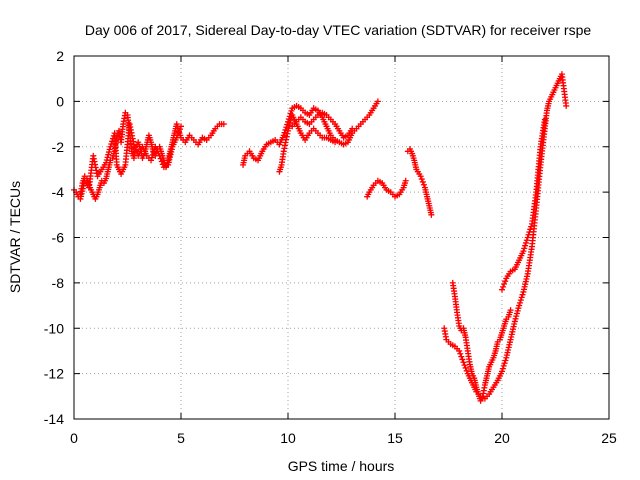  What do you see at coordinates (60, 56) in the screenshot?
I see `y-tick-label: 2` at bounding box center [60, 56].